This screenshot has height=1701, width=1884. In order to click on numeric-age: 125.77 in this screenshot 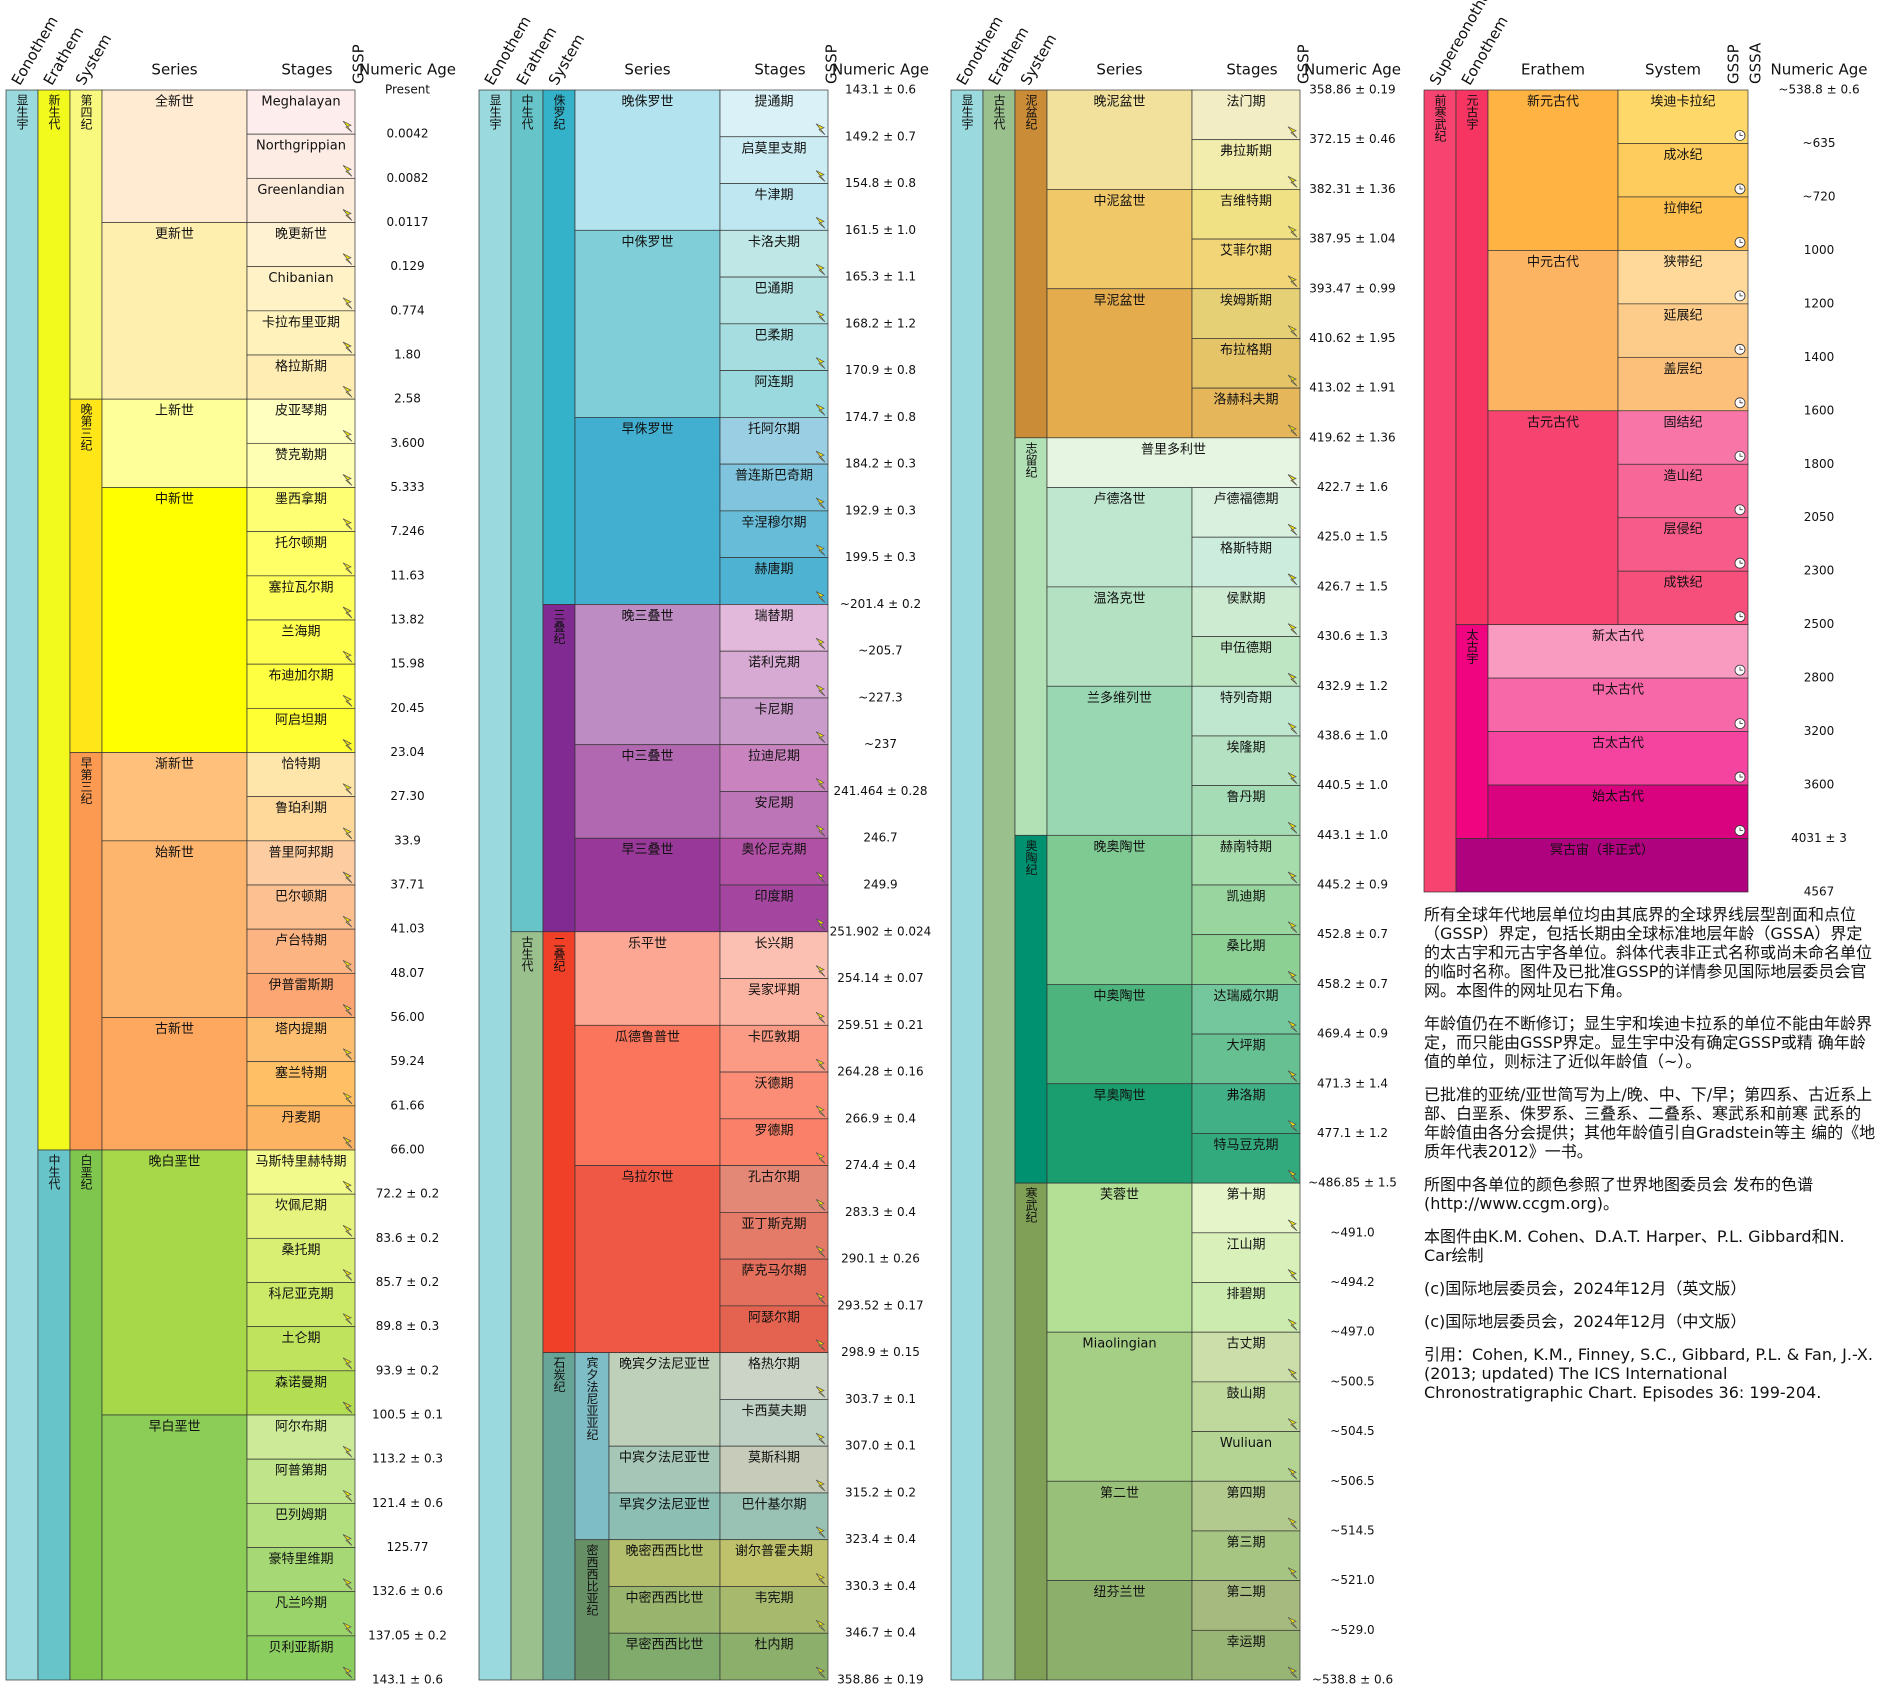, I will do `click(408, 1547)`.